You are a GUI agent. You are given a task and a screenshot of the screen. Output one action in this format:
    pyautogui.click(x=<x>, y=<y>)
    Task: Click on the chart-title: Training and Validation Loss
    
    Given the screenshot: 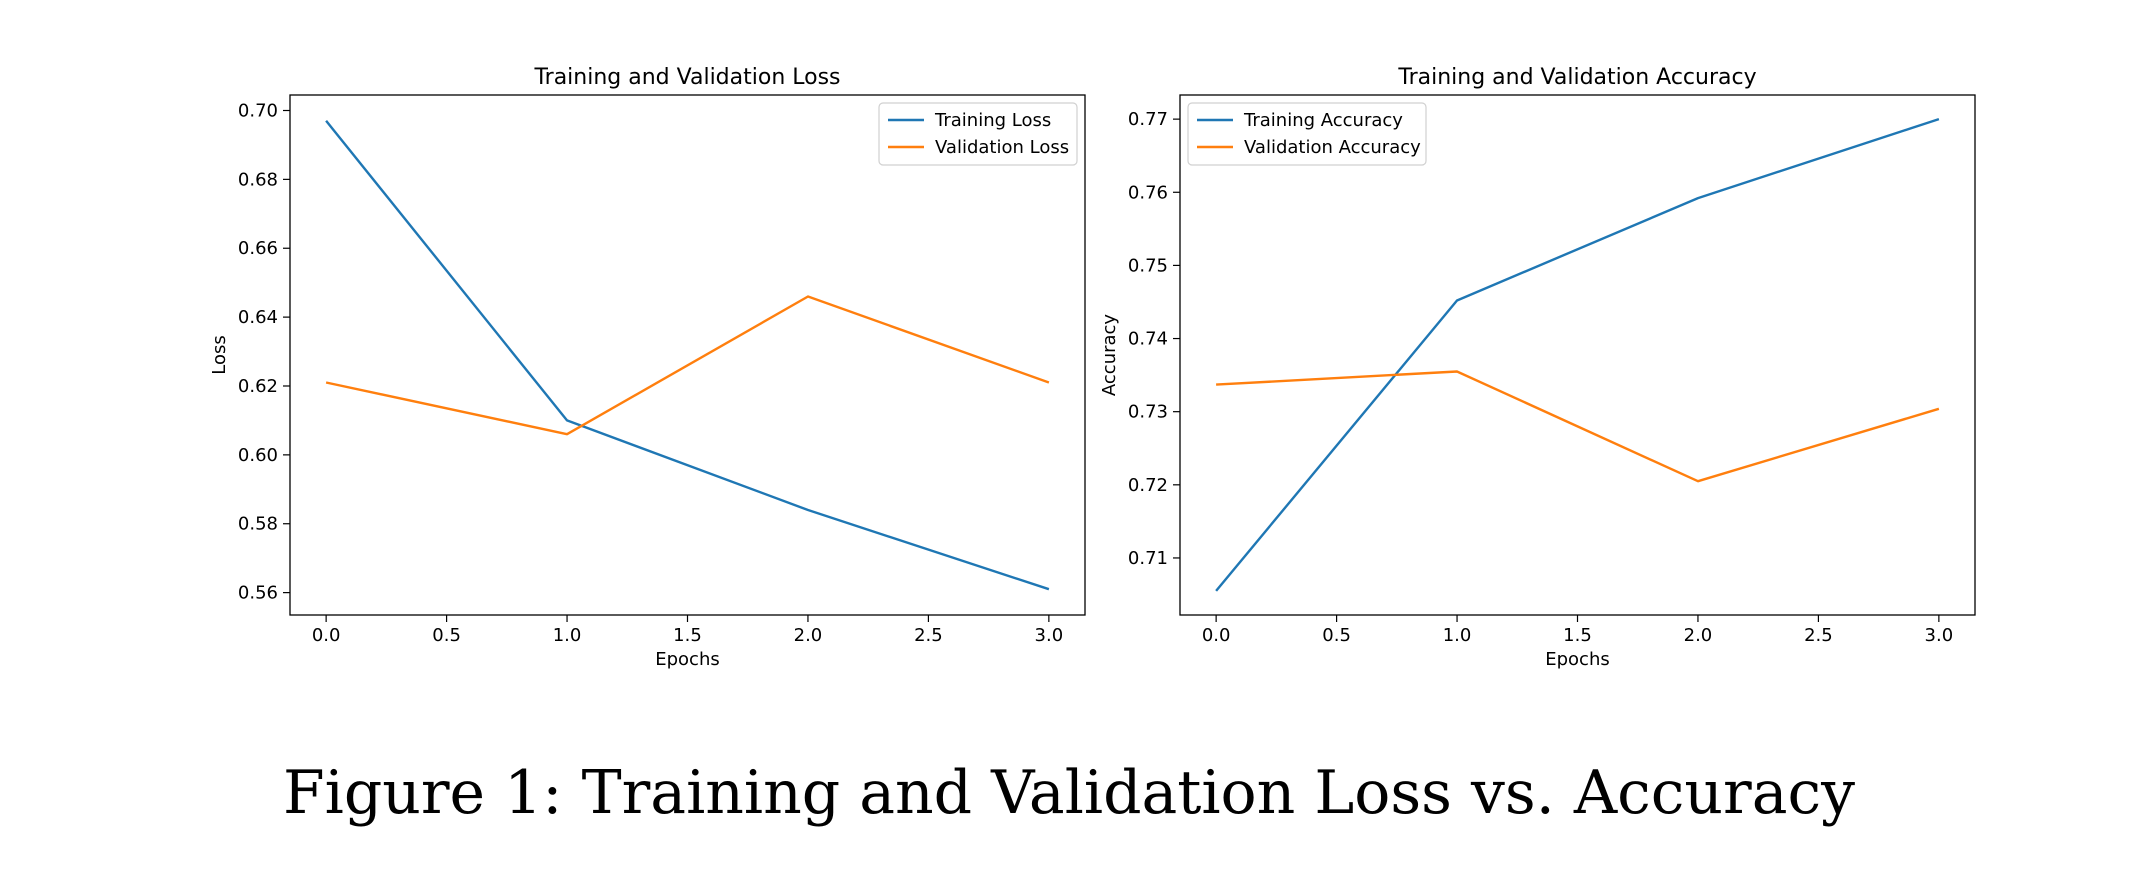 What is the action you would take?
    pyautogui.click(x=686, y=77)
    